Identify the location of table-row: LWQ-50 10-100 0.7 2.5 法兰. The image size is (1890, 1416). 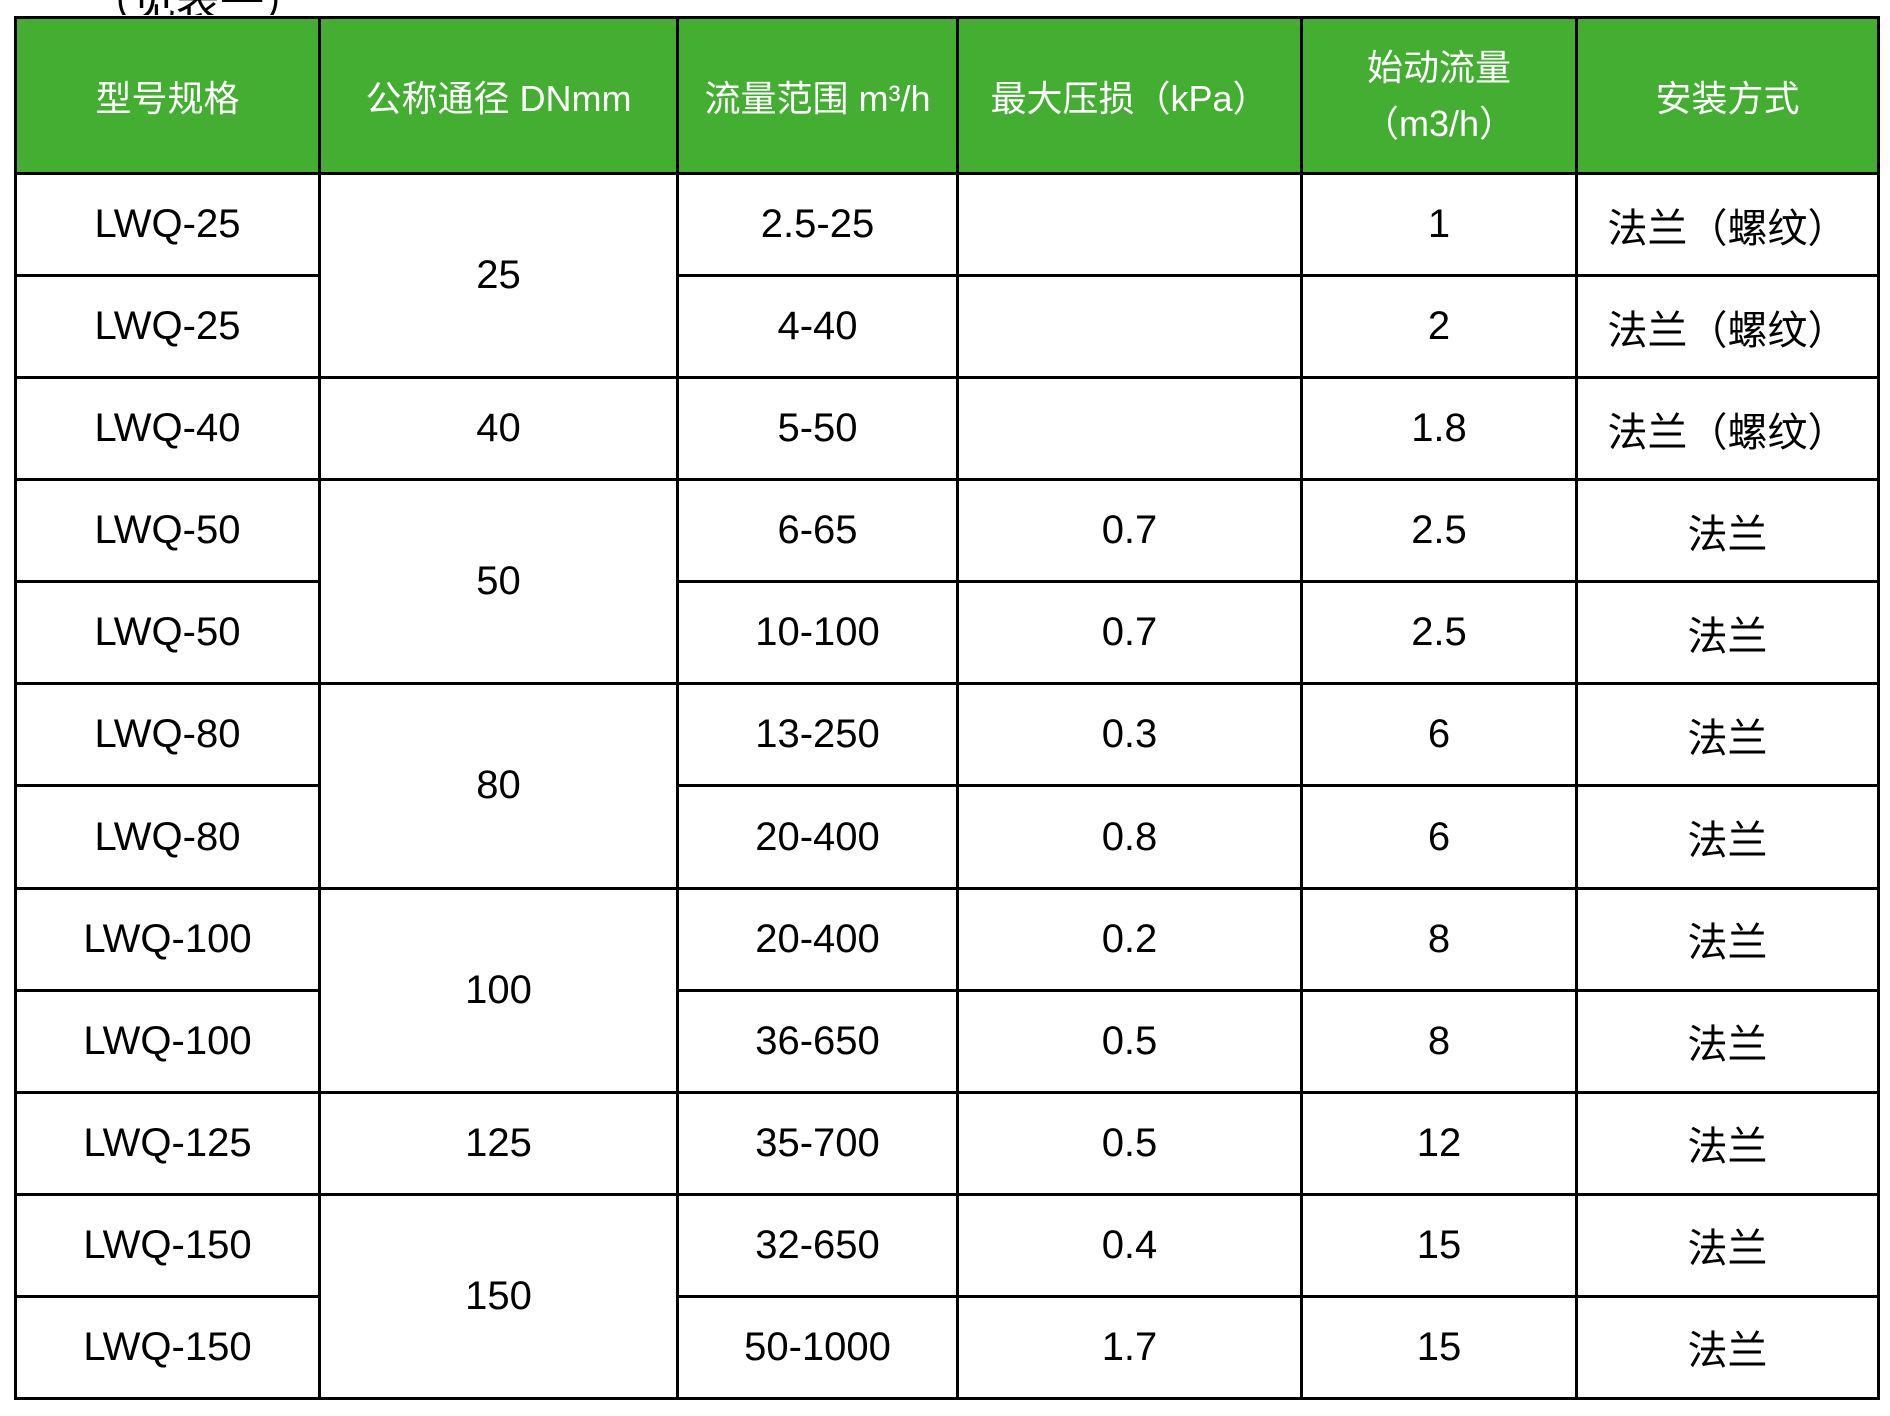
(947, 633).